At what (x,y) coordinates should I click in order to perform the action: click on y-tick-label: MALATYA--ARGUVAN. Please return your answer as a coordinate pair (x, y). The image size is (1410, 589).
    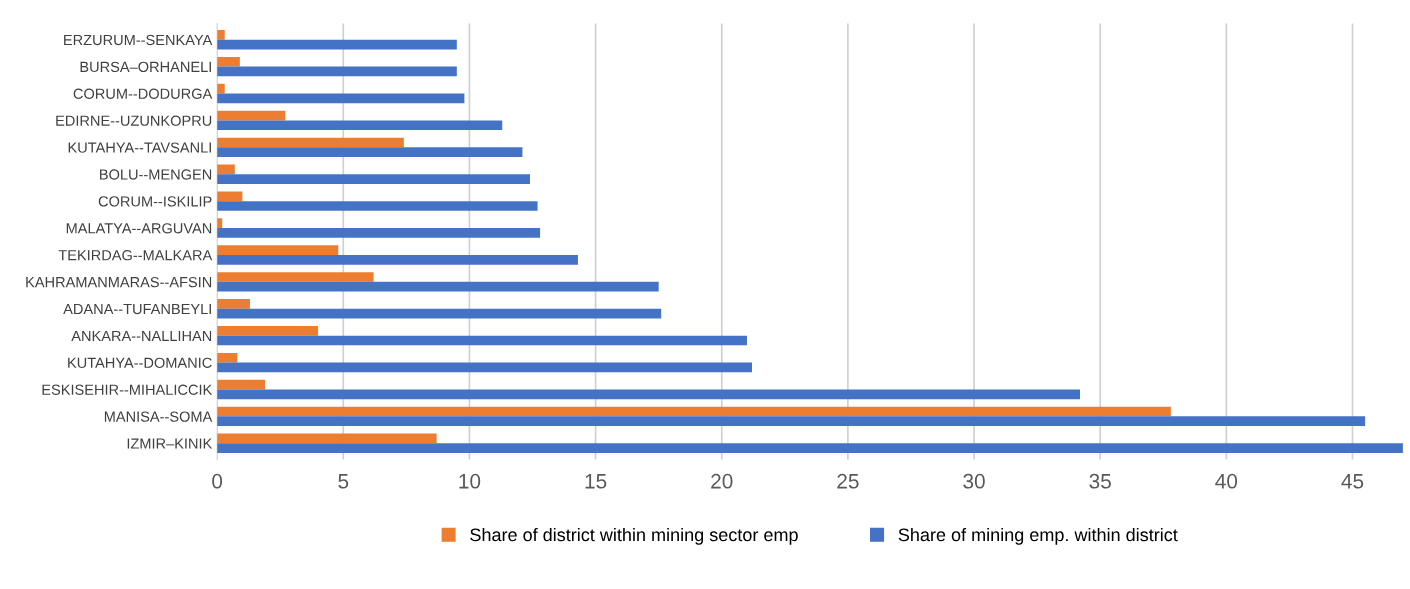
    Looking at the image, I should click on (139, 228).